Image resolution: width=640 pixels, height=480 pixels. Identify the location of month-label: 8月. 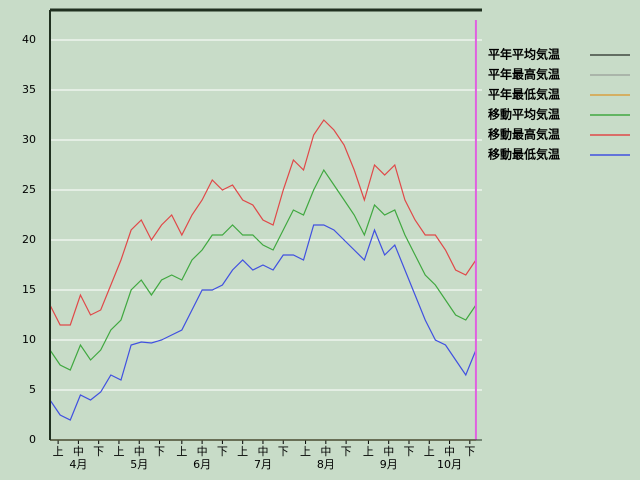
(326, 464).